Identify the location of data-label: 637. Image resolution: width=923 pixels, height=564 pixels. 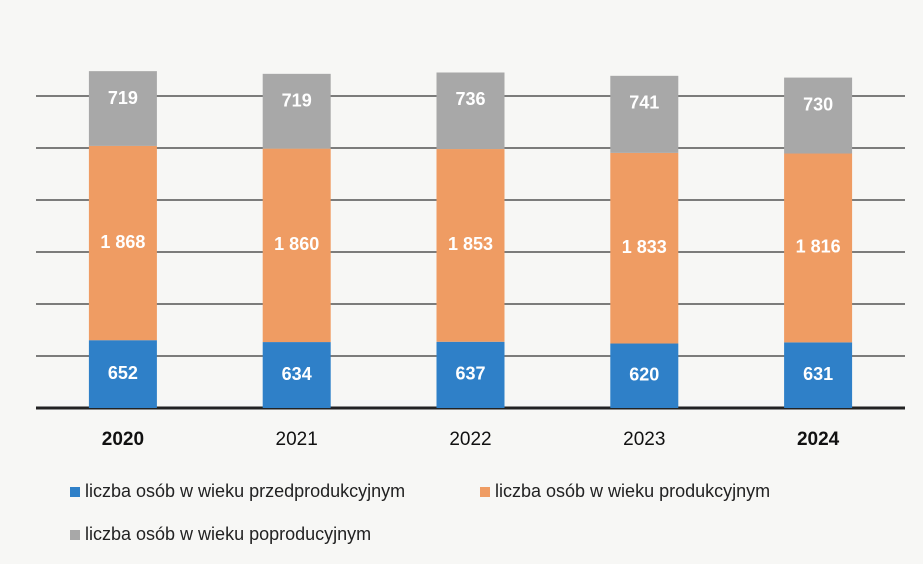
(470, 374).